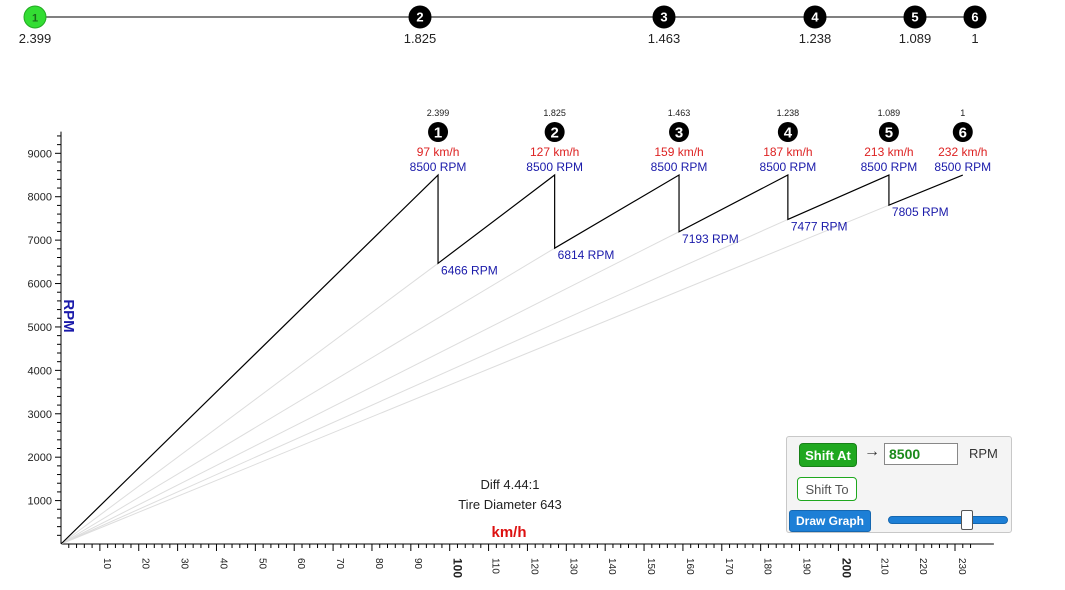 The image size is (1065, 590). Describe the element at coordinates (962, 113) in the screenshot. I see `gear-ratio-label-6: 1` at that location.